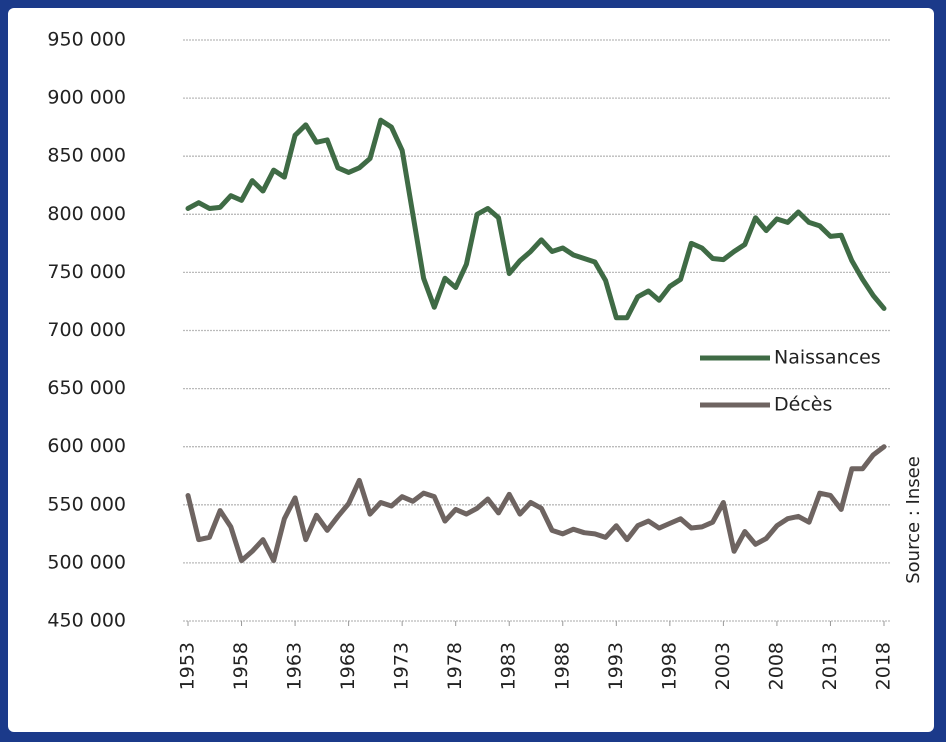  What do you see at coordinates (348, 666) in the screenshot?
I see `x-tick-label: 1968` at bounding box center [348, 666].